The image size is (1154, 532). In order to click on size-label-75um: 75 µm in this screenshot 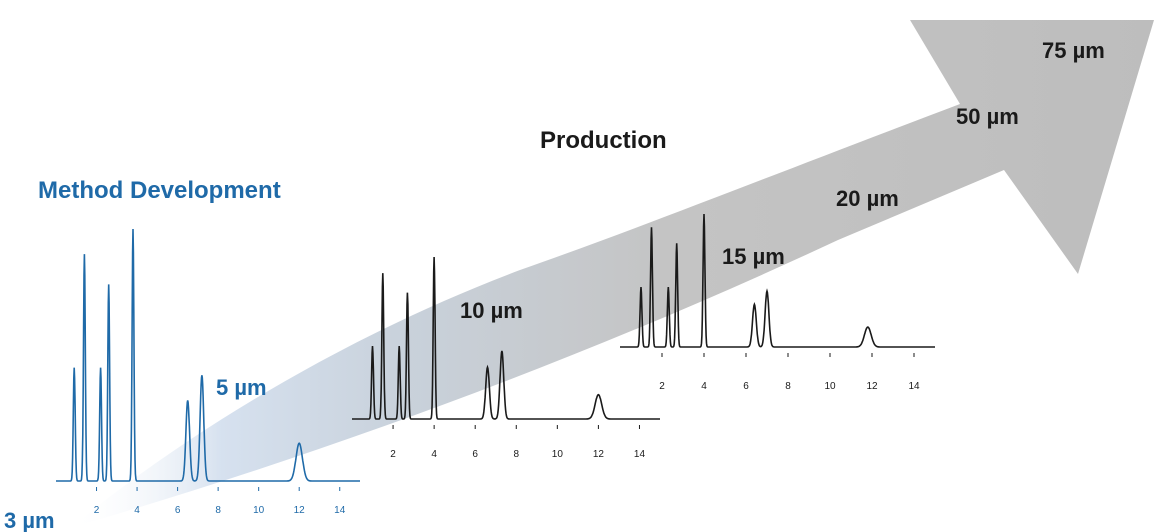, I will do `click(1073, 50)`.